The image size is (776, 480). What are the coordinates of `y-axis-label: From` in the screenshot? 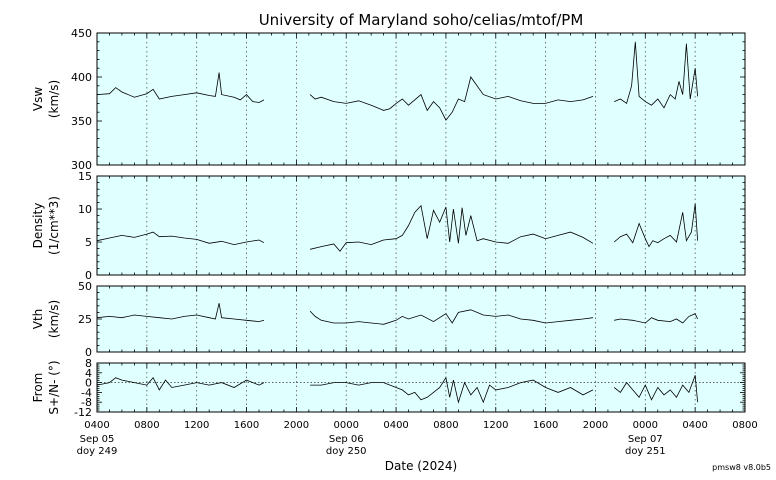 It's located at (38, 388).